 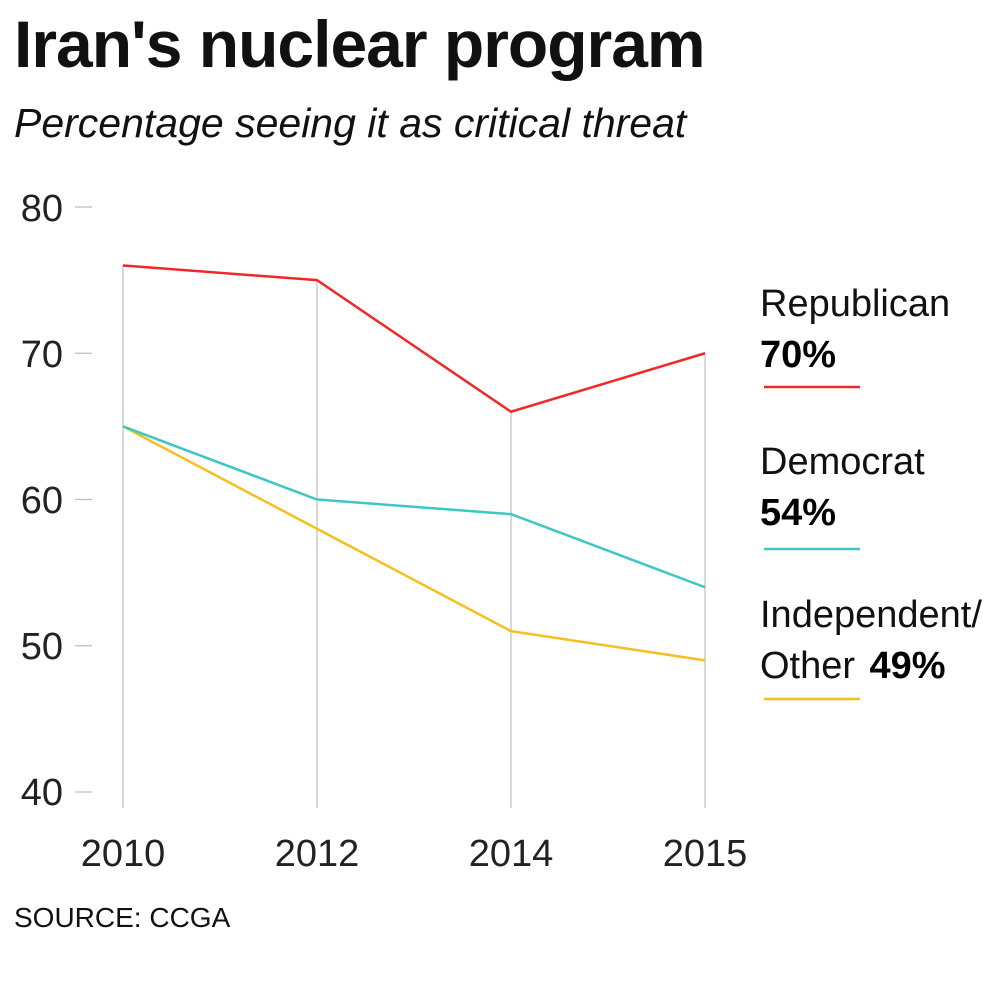 What do you see at coordinates (414, 854) in the screenshot?
I see `x-axis-ticks: 2010 2012 2014 2015` at bounding box center [414, 854].